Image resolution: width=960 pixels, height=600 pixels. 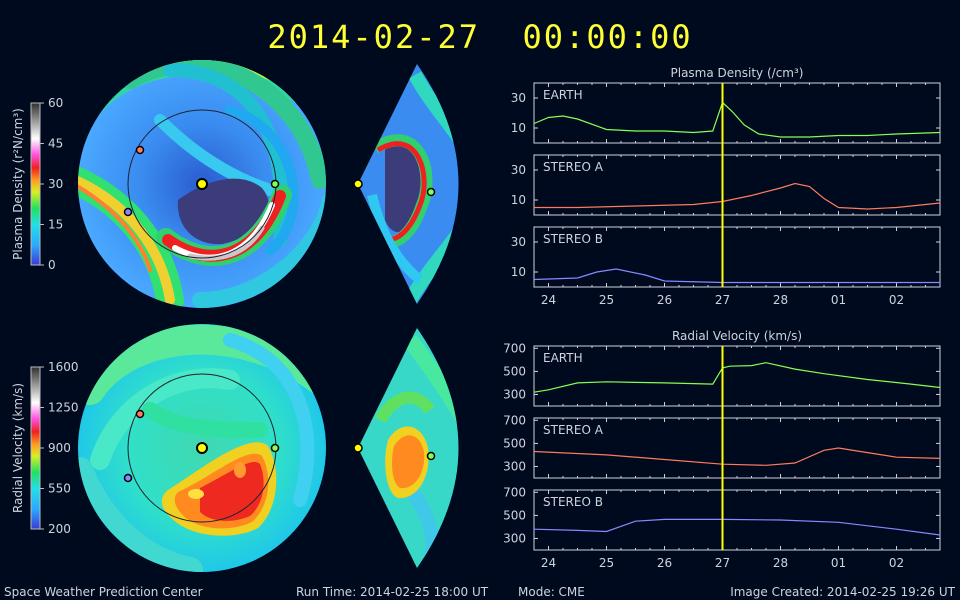 I want to click on colorbar-tick-label: 15, so click(x=55, y=225).